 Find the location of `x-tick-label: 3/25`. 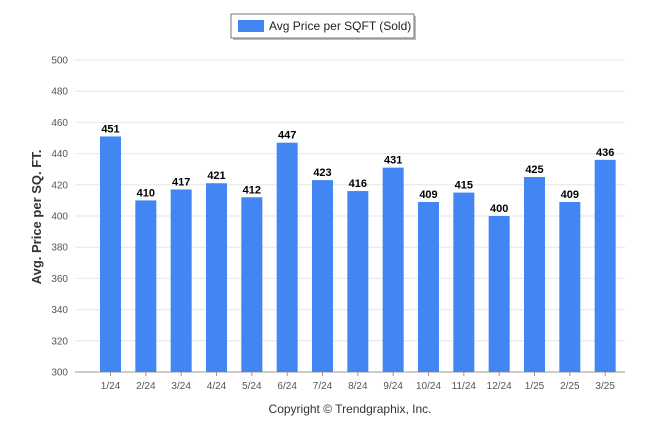

x-tick-label: 3/25 is located at coordinates (605, 386).